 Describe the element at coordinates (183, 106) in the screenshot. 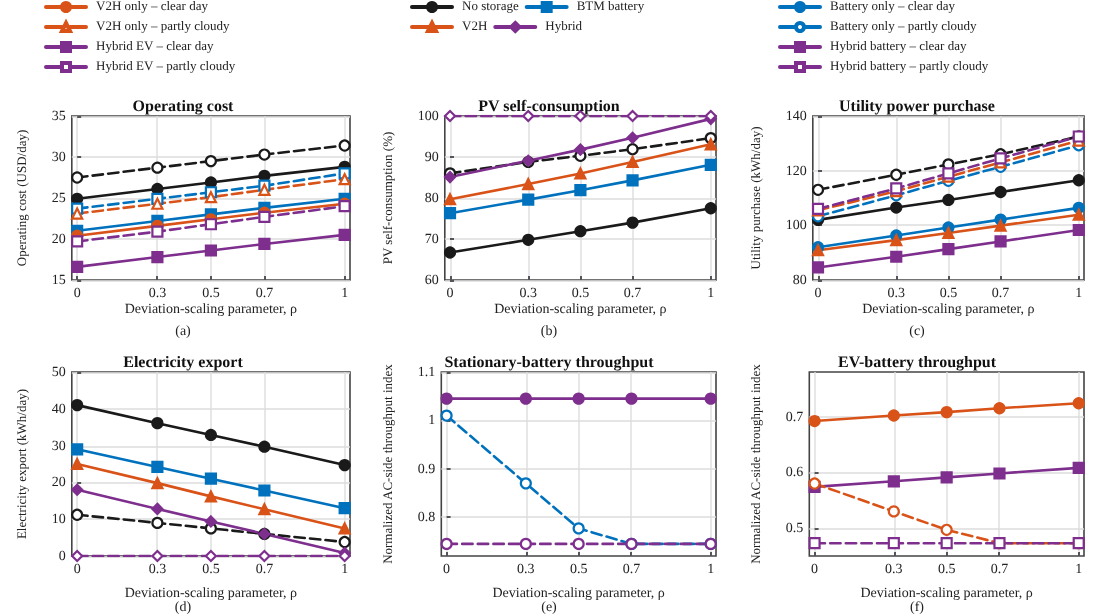

I see `chart-title: Operating cost` at that location.